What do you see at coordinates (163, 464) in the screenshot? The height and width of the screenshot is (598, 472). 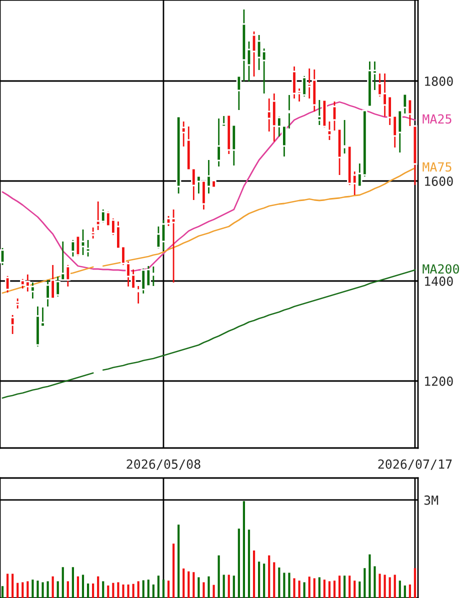 I see `x-tick-label: 2026/05/08` at bounding box center [163, 464].